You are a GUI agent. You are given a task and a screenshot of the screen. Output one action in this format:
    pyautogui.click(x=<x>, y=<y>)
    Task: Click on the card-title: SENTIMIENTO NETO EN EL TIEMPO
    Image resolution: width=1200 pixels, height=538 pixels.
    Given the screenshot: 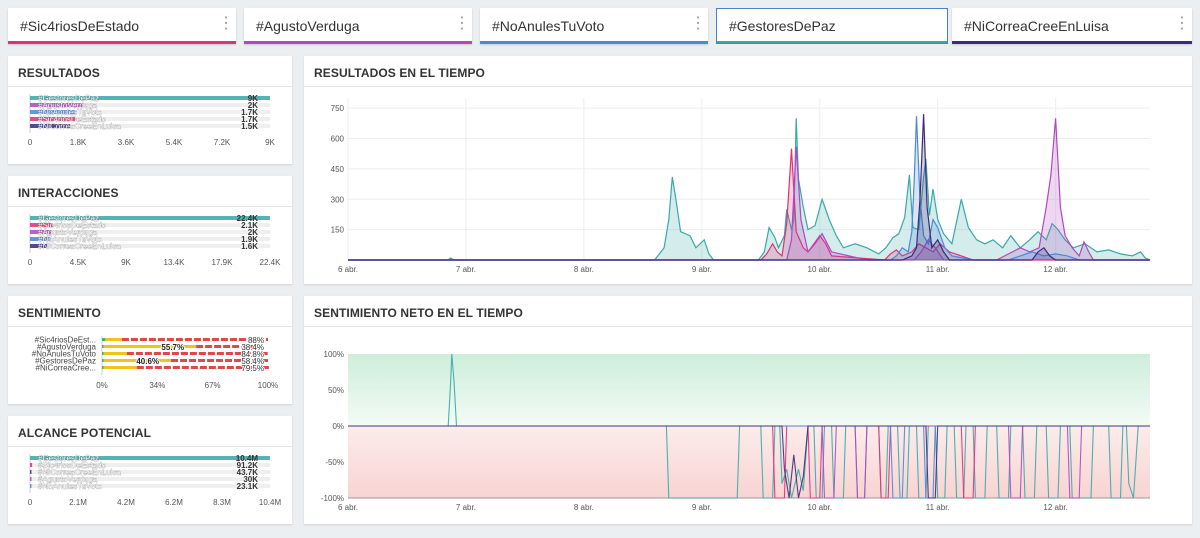 What is the action you would take?
    pyautogui.click(x=418, y=313)
    